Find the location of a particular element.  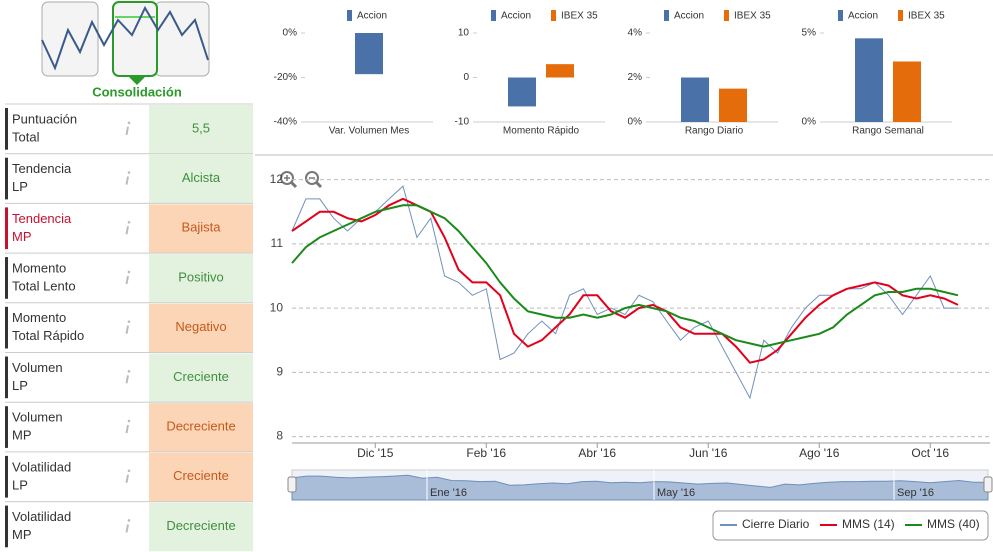

navigator-label: Sep '16 is located at coordinates (915, 493).